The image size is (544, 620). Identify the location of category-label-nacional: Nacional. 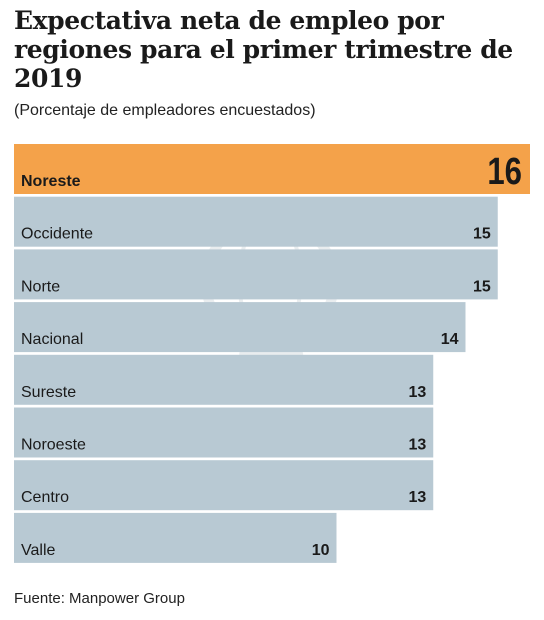
(52, 339).